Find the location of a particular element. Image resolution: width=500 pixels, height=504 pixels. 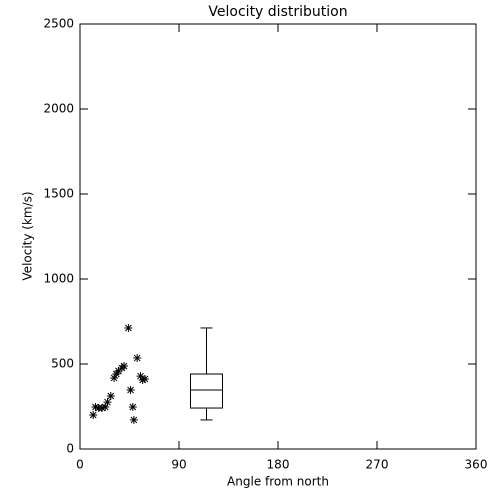

y-tick-label: 2500 is located at coordinates (58, 24).